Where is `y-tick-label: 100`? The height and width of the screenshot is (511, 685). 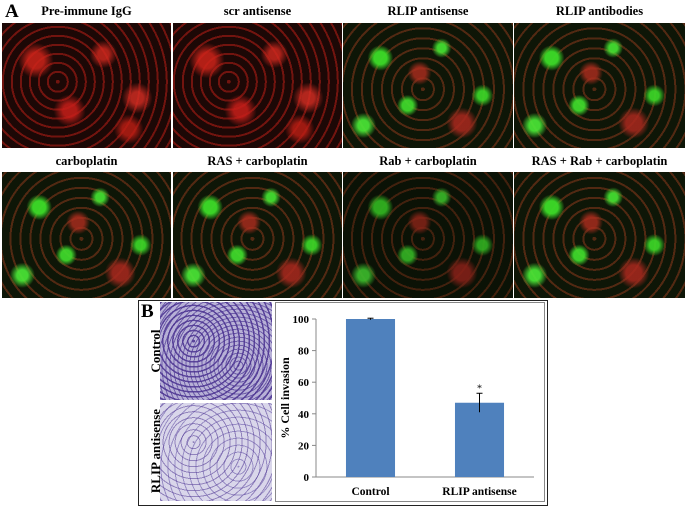
y-tick-label: 100 is located at coordinates (301, 320).